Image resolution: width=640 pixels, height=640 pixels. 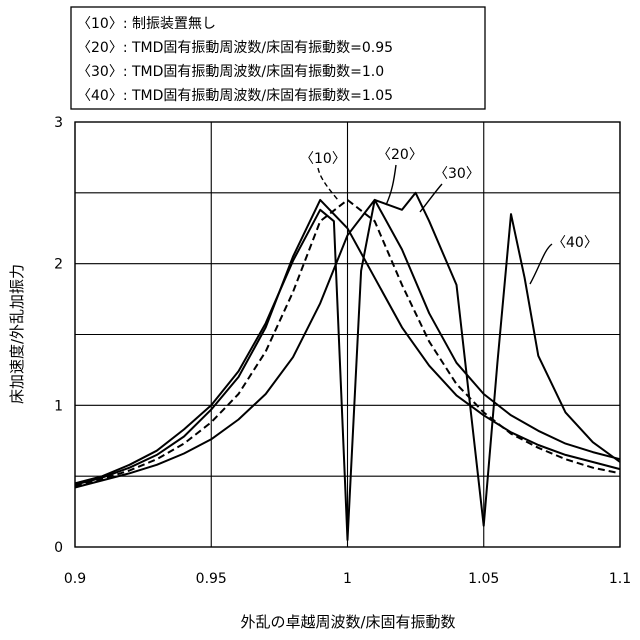 I want to click on annotation-20-label: 〈20〉, so click(x=400, y=155).